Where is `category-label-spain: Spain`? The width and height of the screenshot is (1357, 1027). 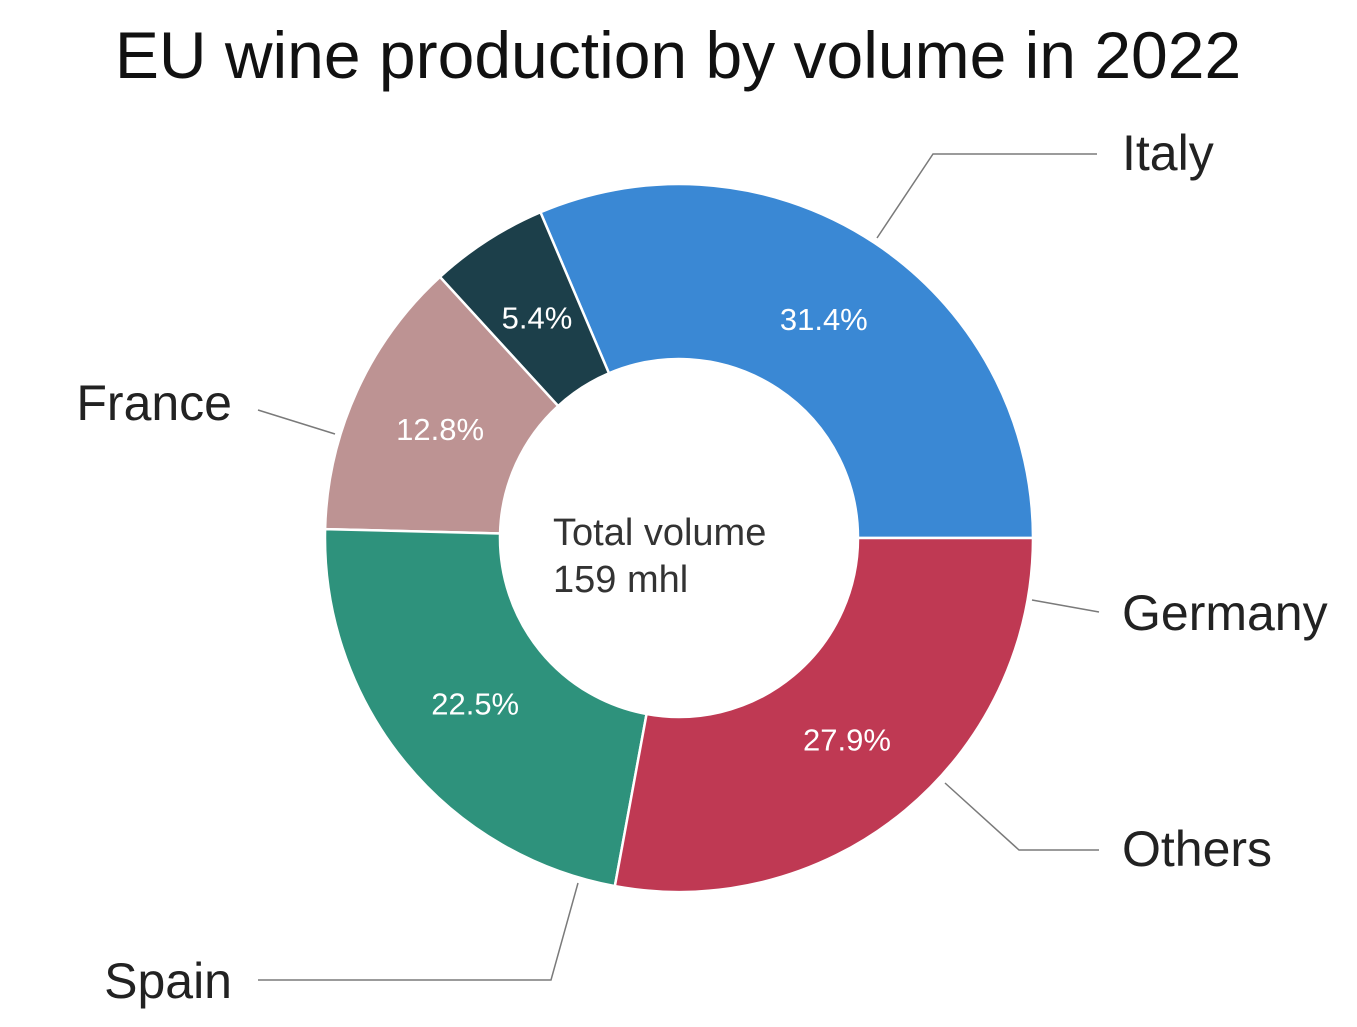
category-label-spain: Spain is located at coordinates (168, 981).